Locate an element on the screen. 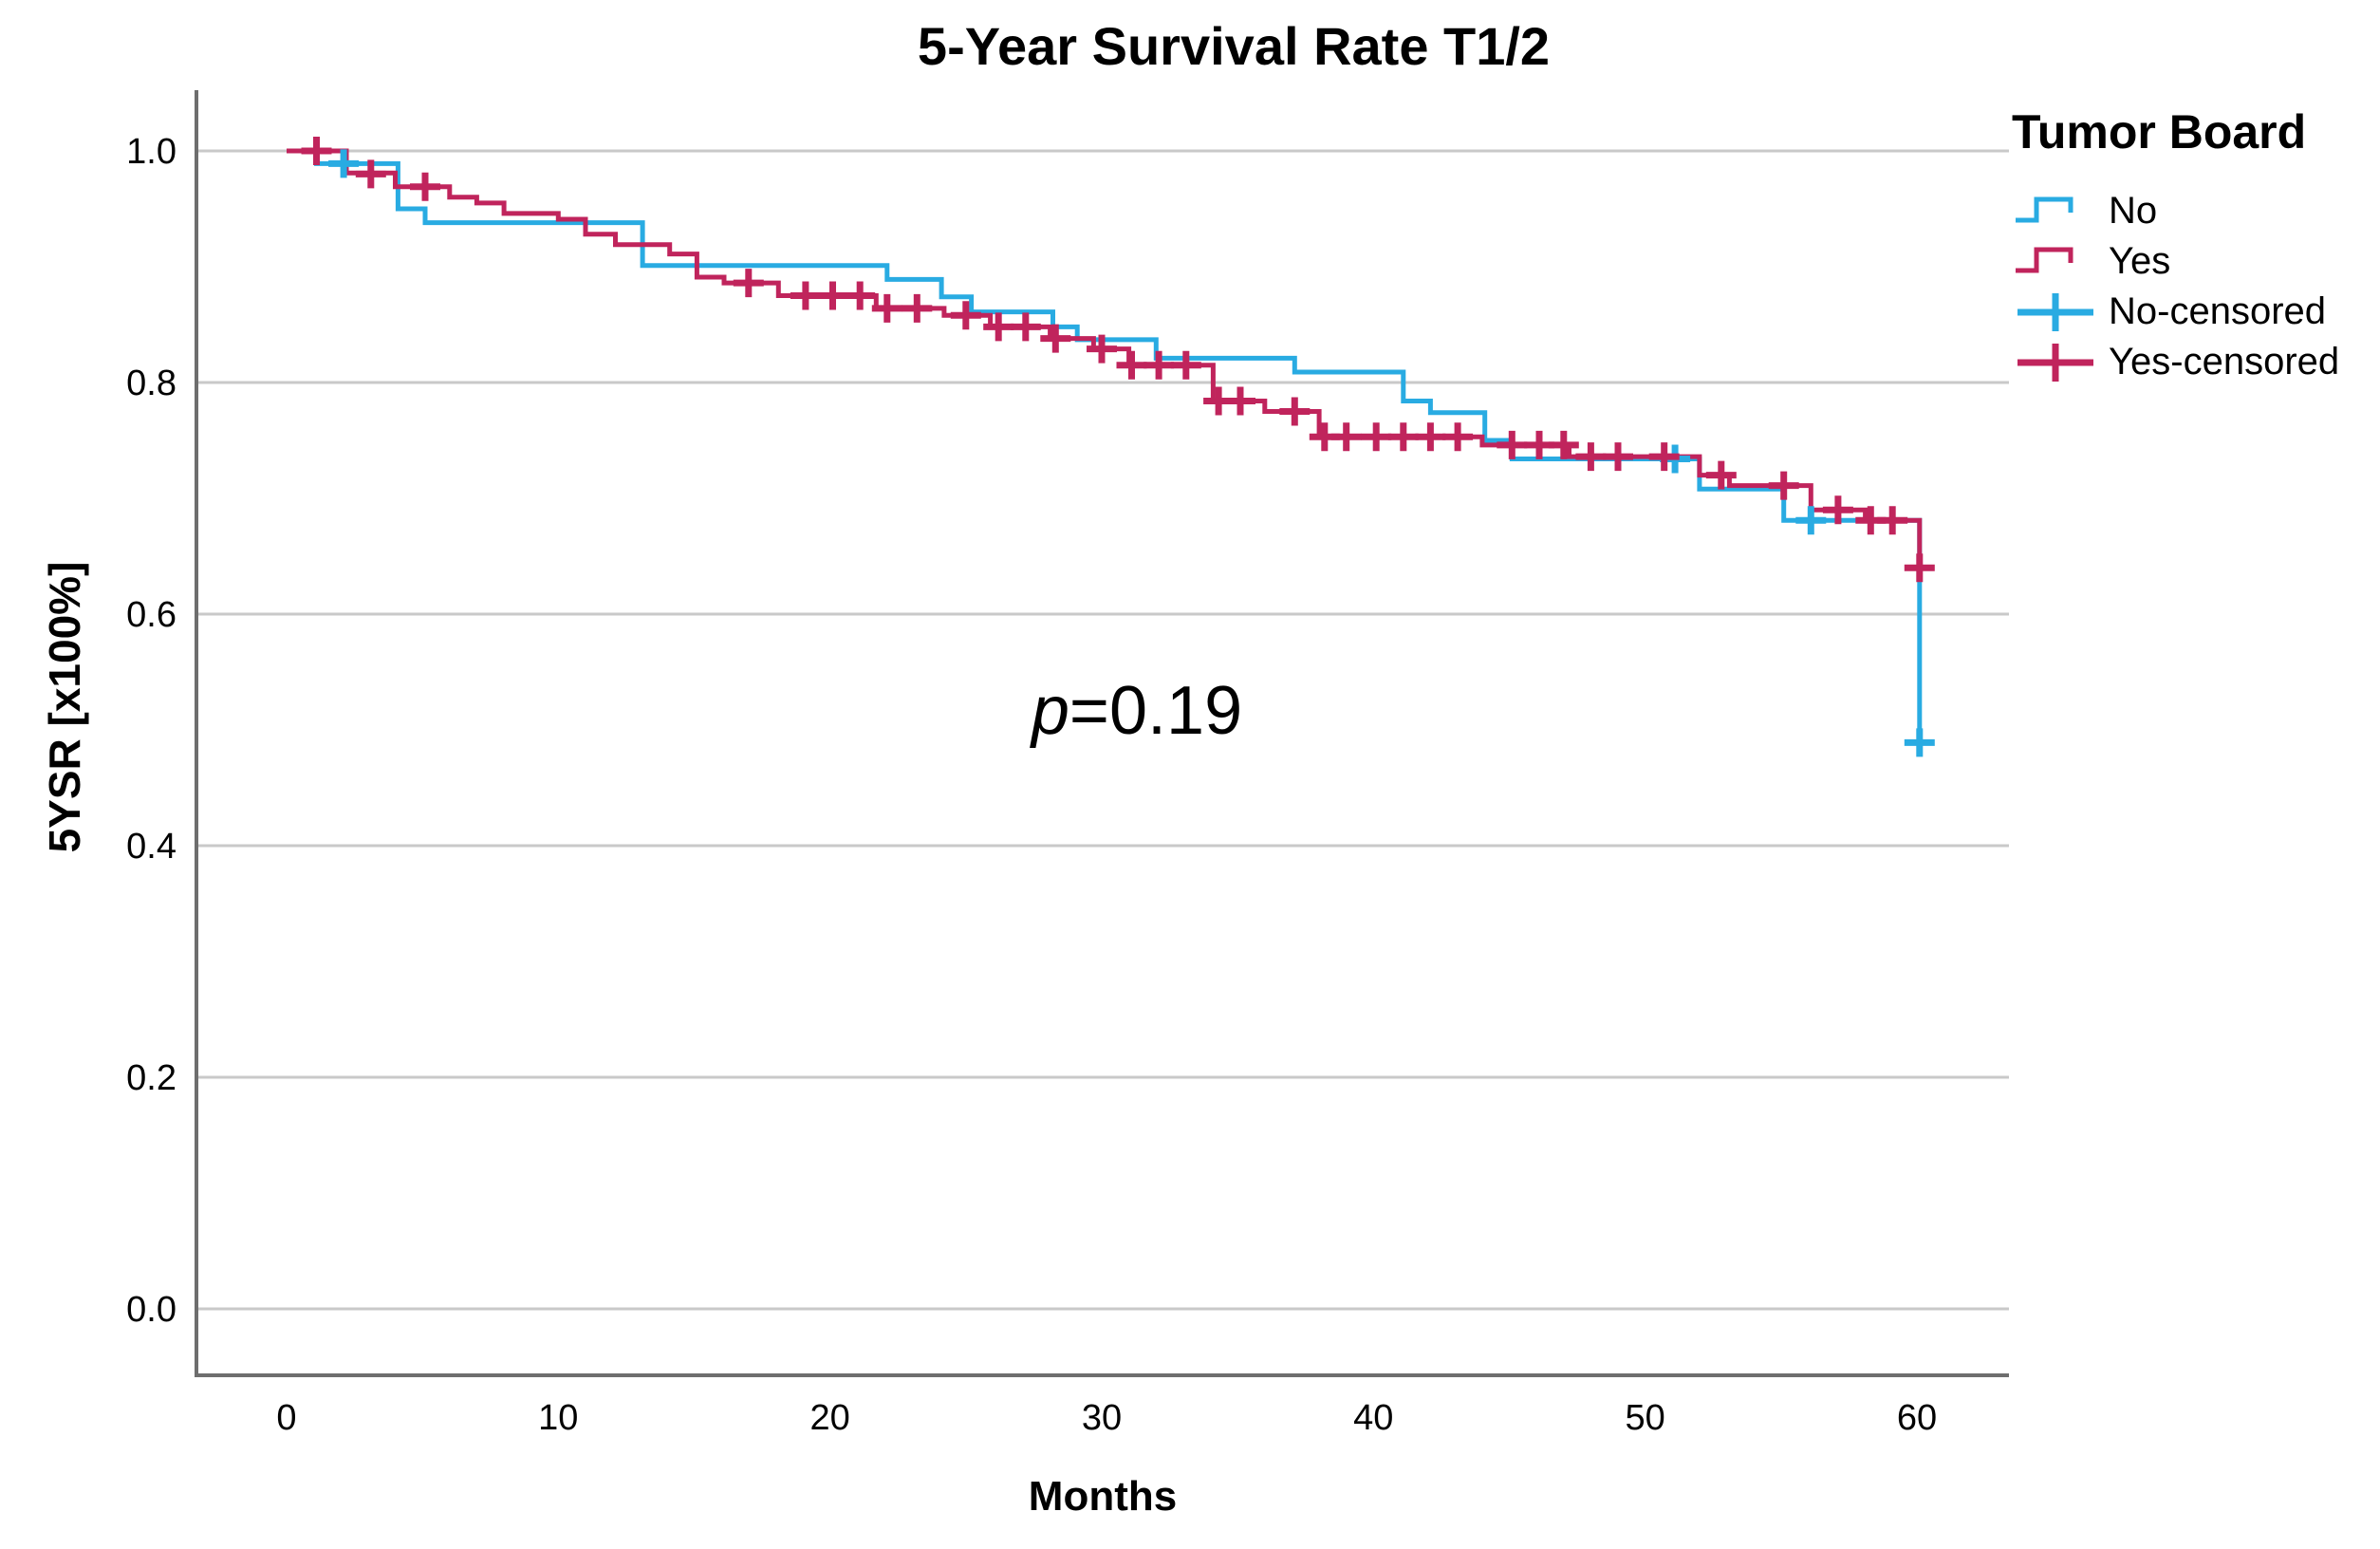  y-axis-title: 5YSR [x100%] is located at coordinates (64, 707).